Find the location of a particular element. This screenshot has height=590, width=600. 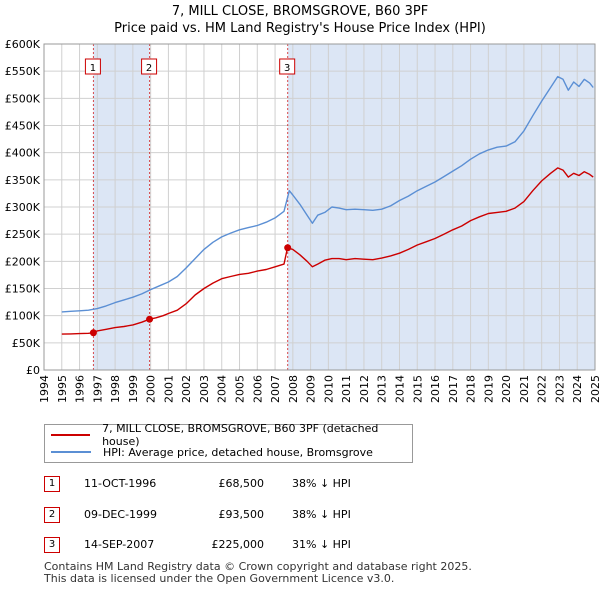

x-tick-label: 2002 is located at coordinates (186, 389).